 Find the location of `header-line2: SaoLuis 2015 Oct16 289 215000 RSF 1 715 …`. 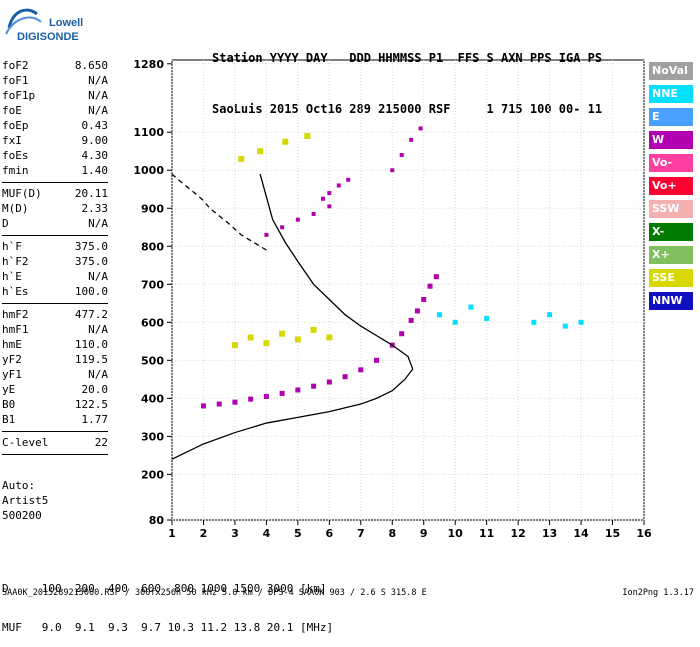

header-line2: SaoLuis 2015 Oct16 289 215000 RSF 1 715 … is located at coordinates (407, 109).